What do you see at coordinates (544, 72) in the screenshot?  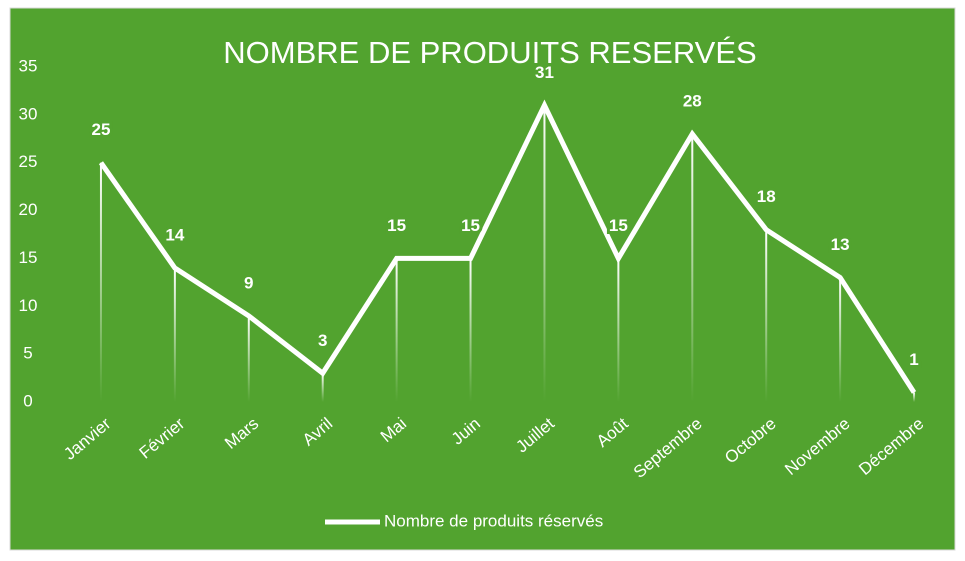 I see `data-label: 31` at bounding box center [544, 72].